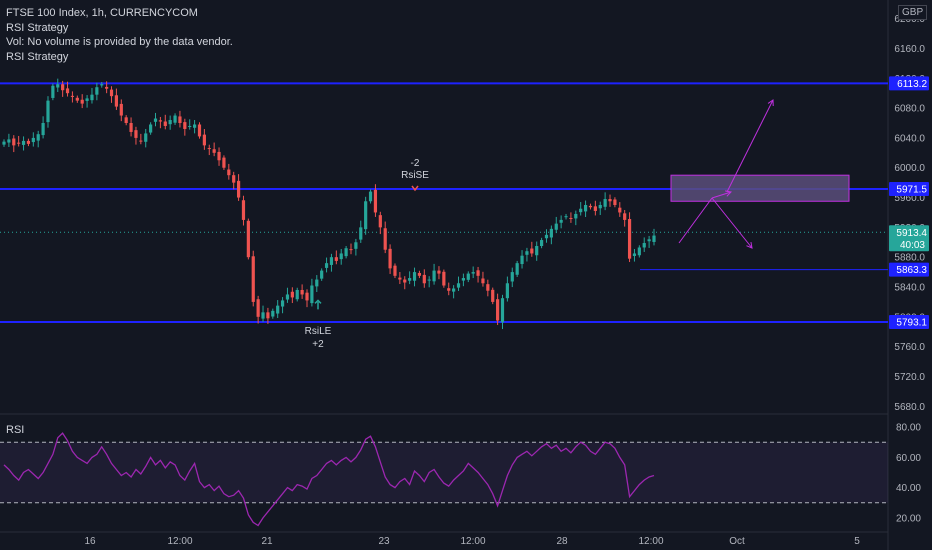 This screenshot has width=932, height=550. Describe the element at coordinates (37, 56) in the screenshot. I see `legend-strategy-2: RSI Strategy` at that location.